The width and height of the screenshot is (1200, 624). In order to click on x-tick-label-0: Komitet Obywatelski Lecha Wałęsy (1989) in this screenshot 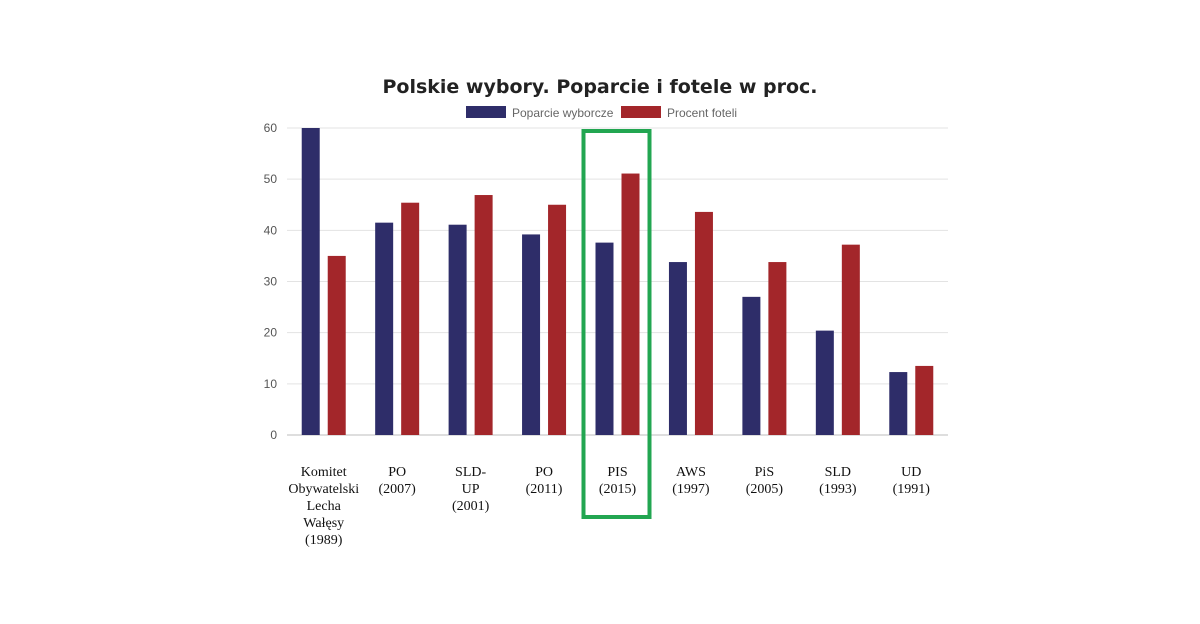, I will do `click(323, 506)`.